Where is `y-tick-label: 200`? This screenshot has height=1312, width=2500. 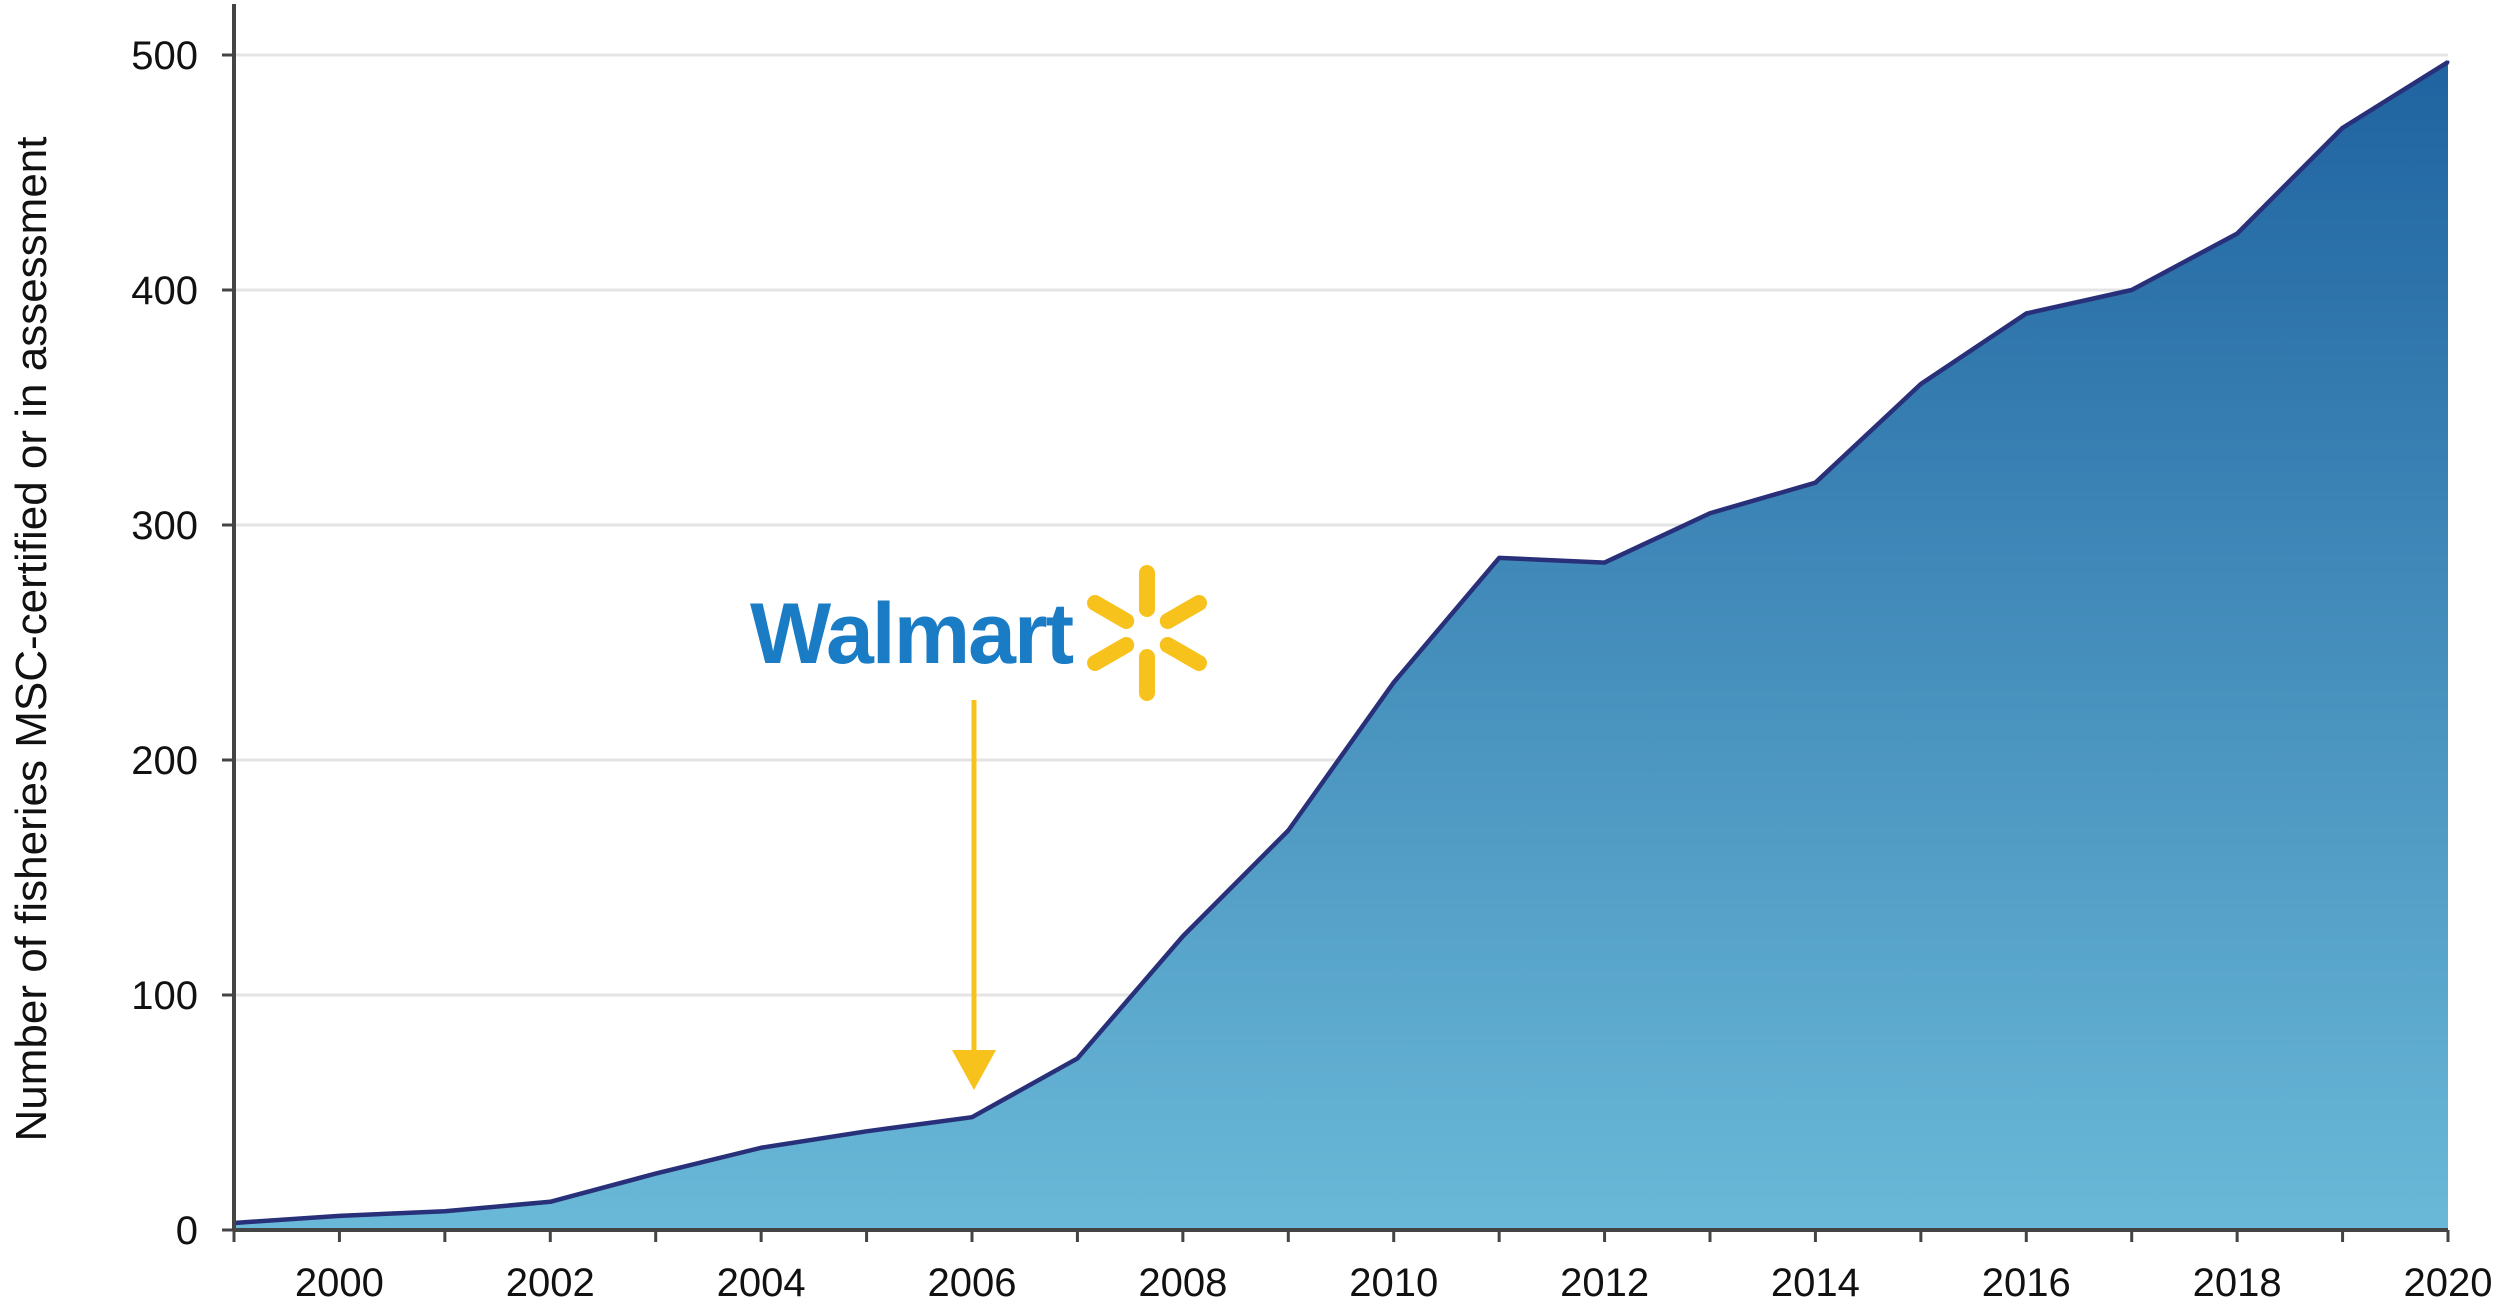 y-tick-label: 200 is located at coordinates (164, 761).